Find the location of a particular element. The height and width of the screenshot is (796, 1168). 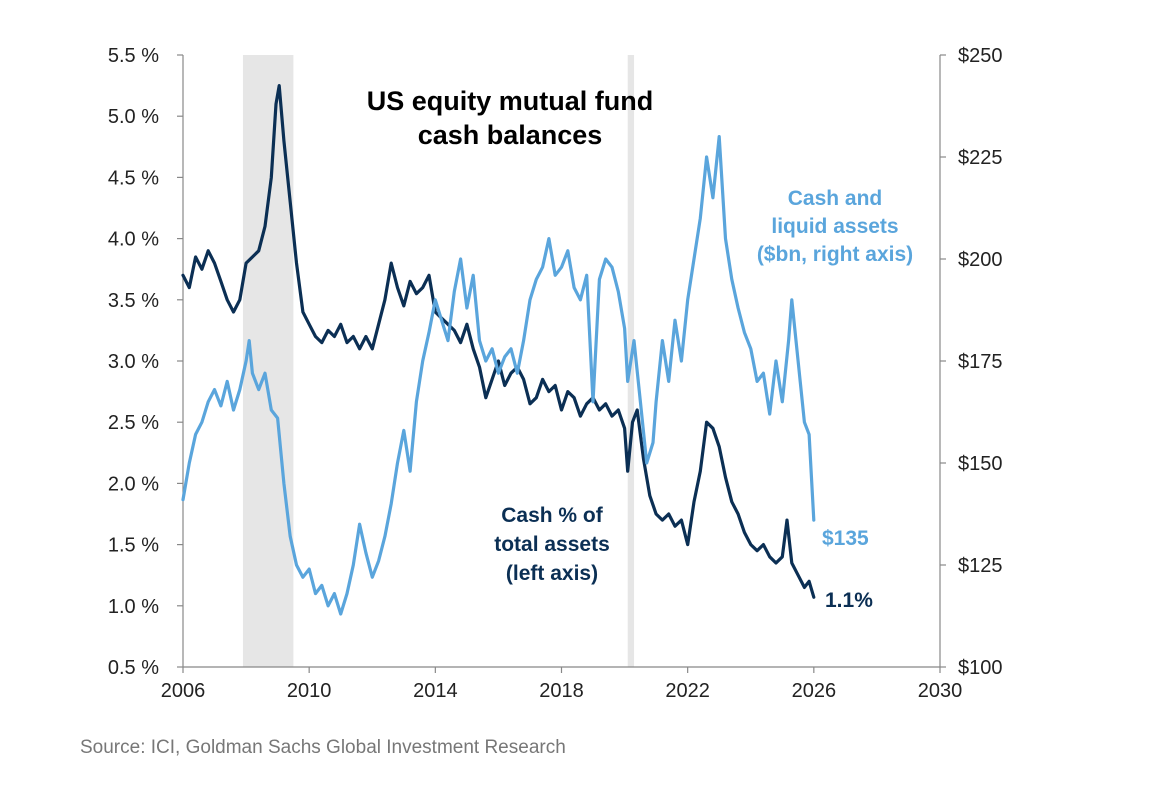

cash-pct-label-line-1: Cash % of is located at coordinates (552, 515).